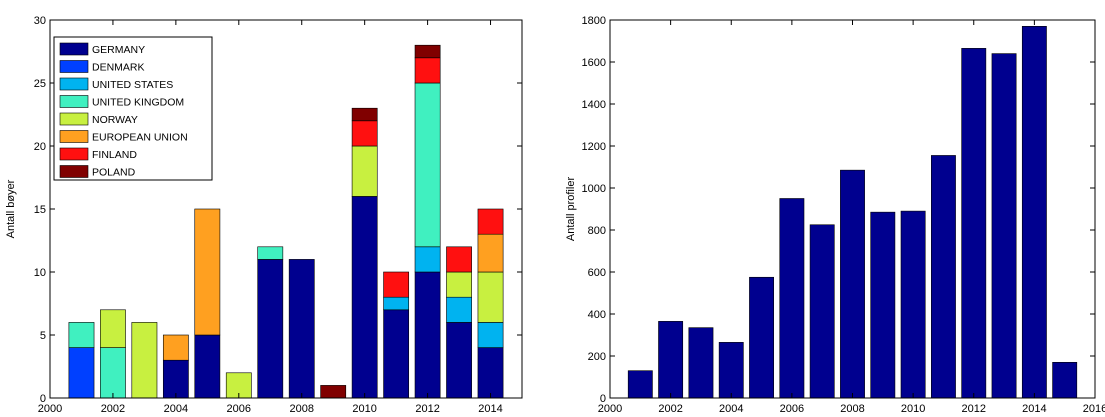  What do you see at coordinates (597, 273) in the screenshot?
I see `y-tick-label: 600` at bounding box center [597, 273].